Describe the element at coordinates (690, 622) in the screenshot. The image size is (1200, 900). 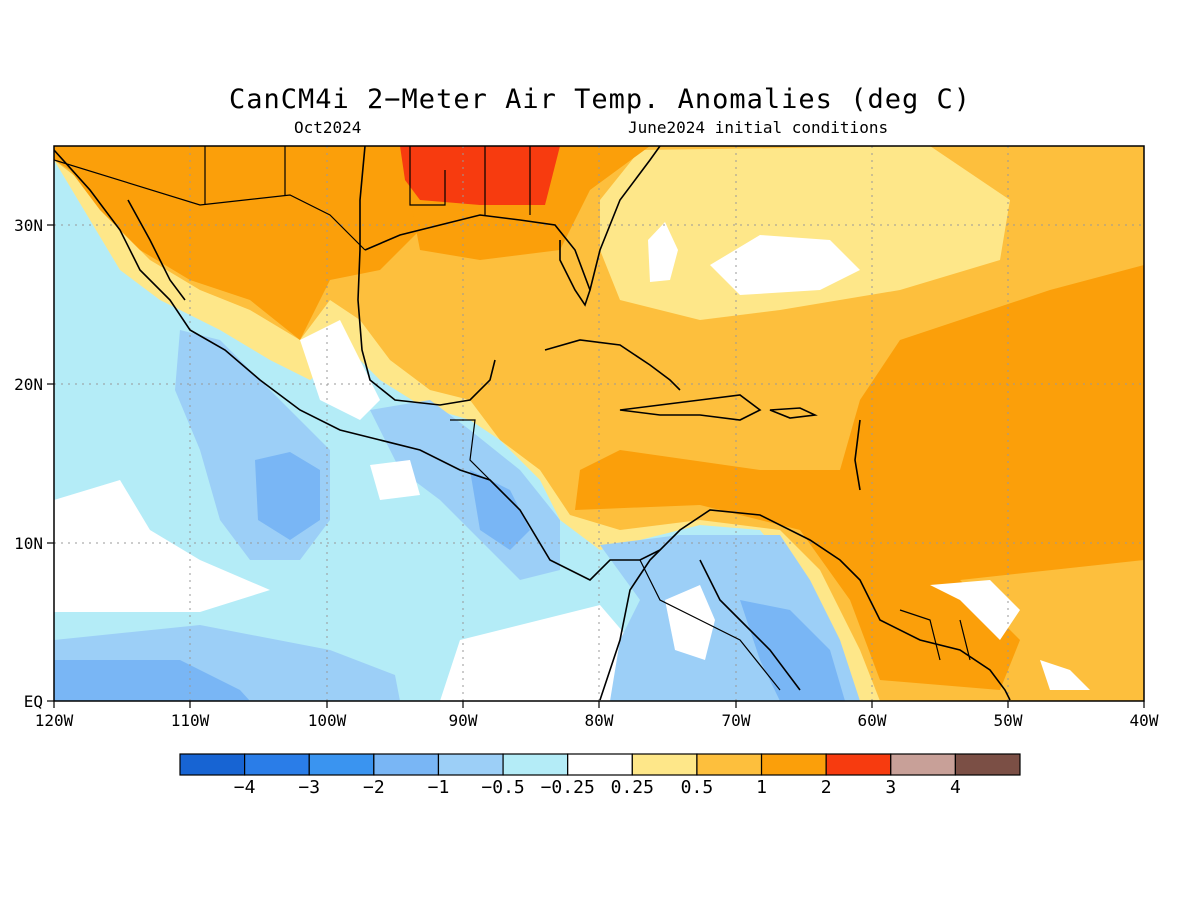
I see `field-interior-white` at that location.